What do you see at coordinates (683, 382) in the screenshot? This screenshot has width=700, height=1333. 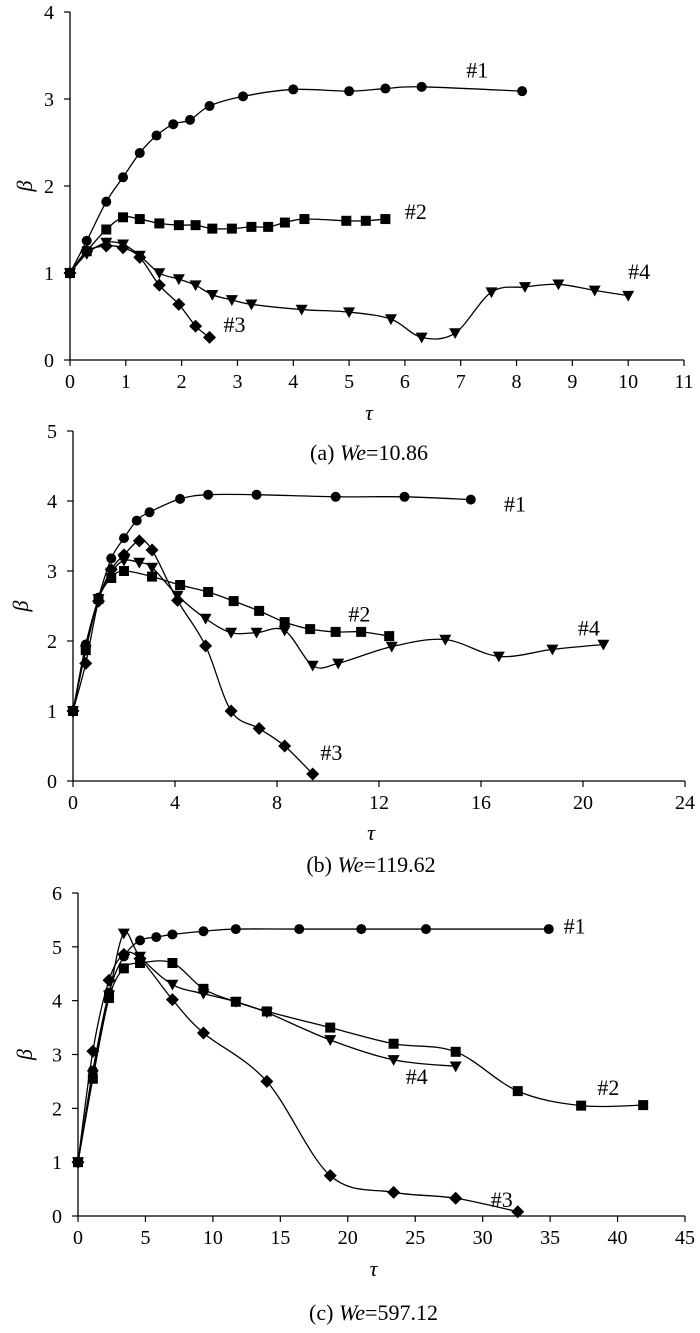 I see `x-tick-label: 11` at bounding box center [683, 382].